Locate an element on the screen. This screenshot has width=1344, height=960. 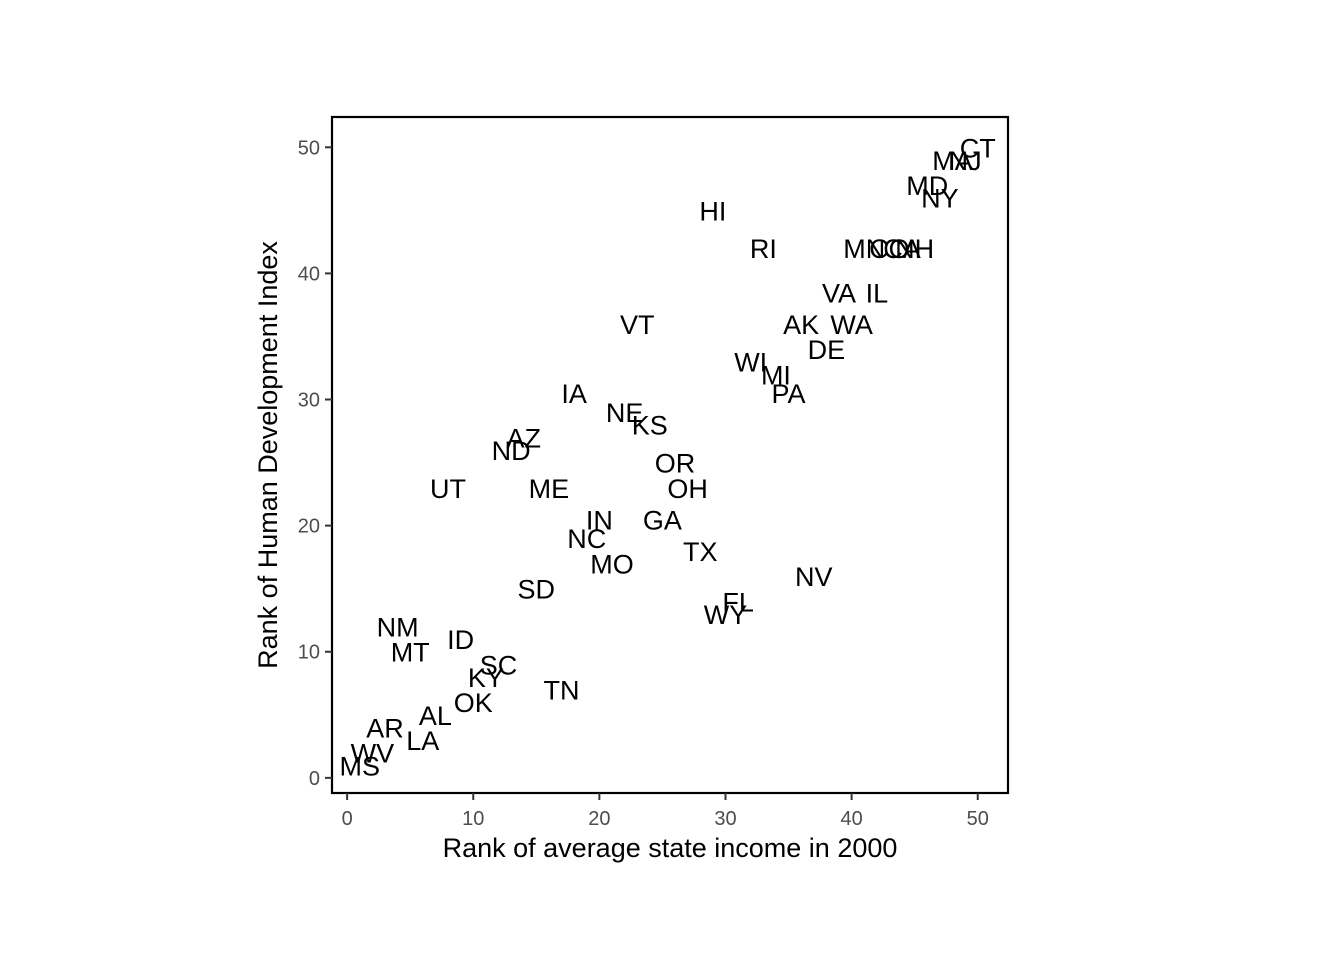
point-label-co: CO is located at coordinates (889, 249).